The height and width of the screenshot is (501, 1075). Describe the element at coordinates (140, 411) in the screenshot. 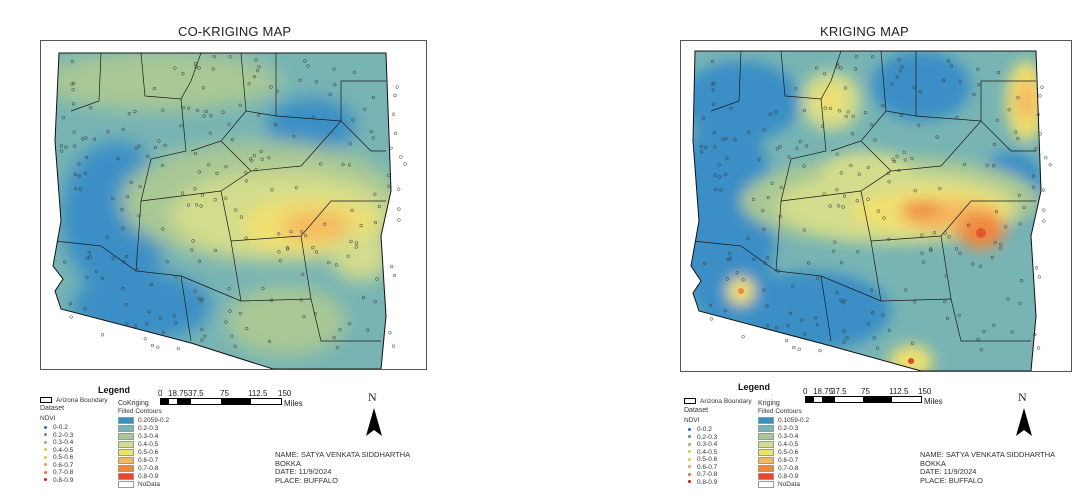

I see `surface-legend-subtitle: Filled Contours` at that location.